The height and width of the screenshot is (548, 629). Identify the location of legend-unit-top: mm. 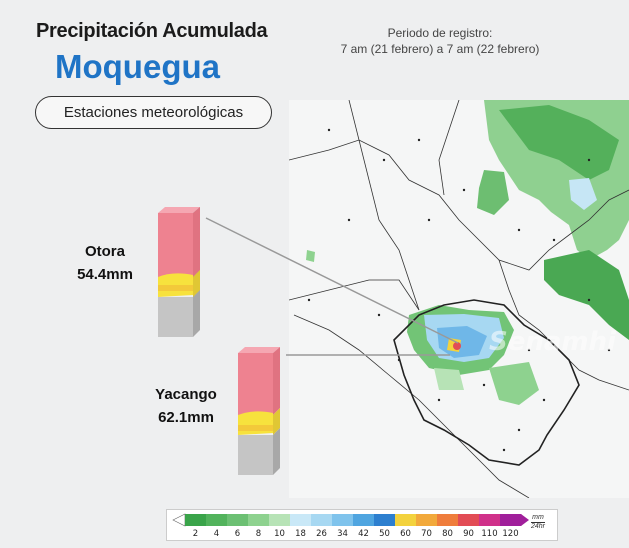
(538, 517).